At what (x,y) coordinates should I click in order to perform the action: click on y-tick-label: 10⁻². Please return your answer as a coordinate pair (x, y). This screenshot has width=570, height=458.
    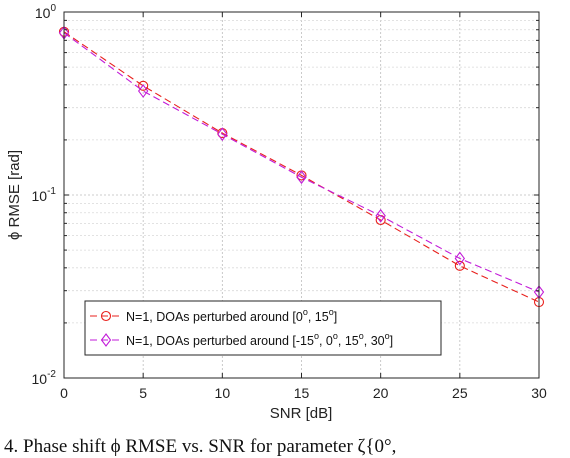
    Looking at the image, I should click on (44, 378).